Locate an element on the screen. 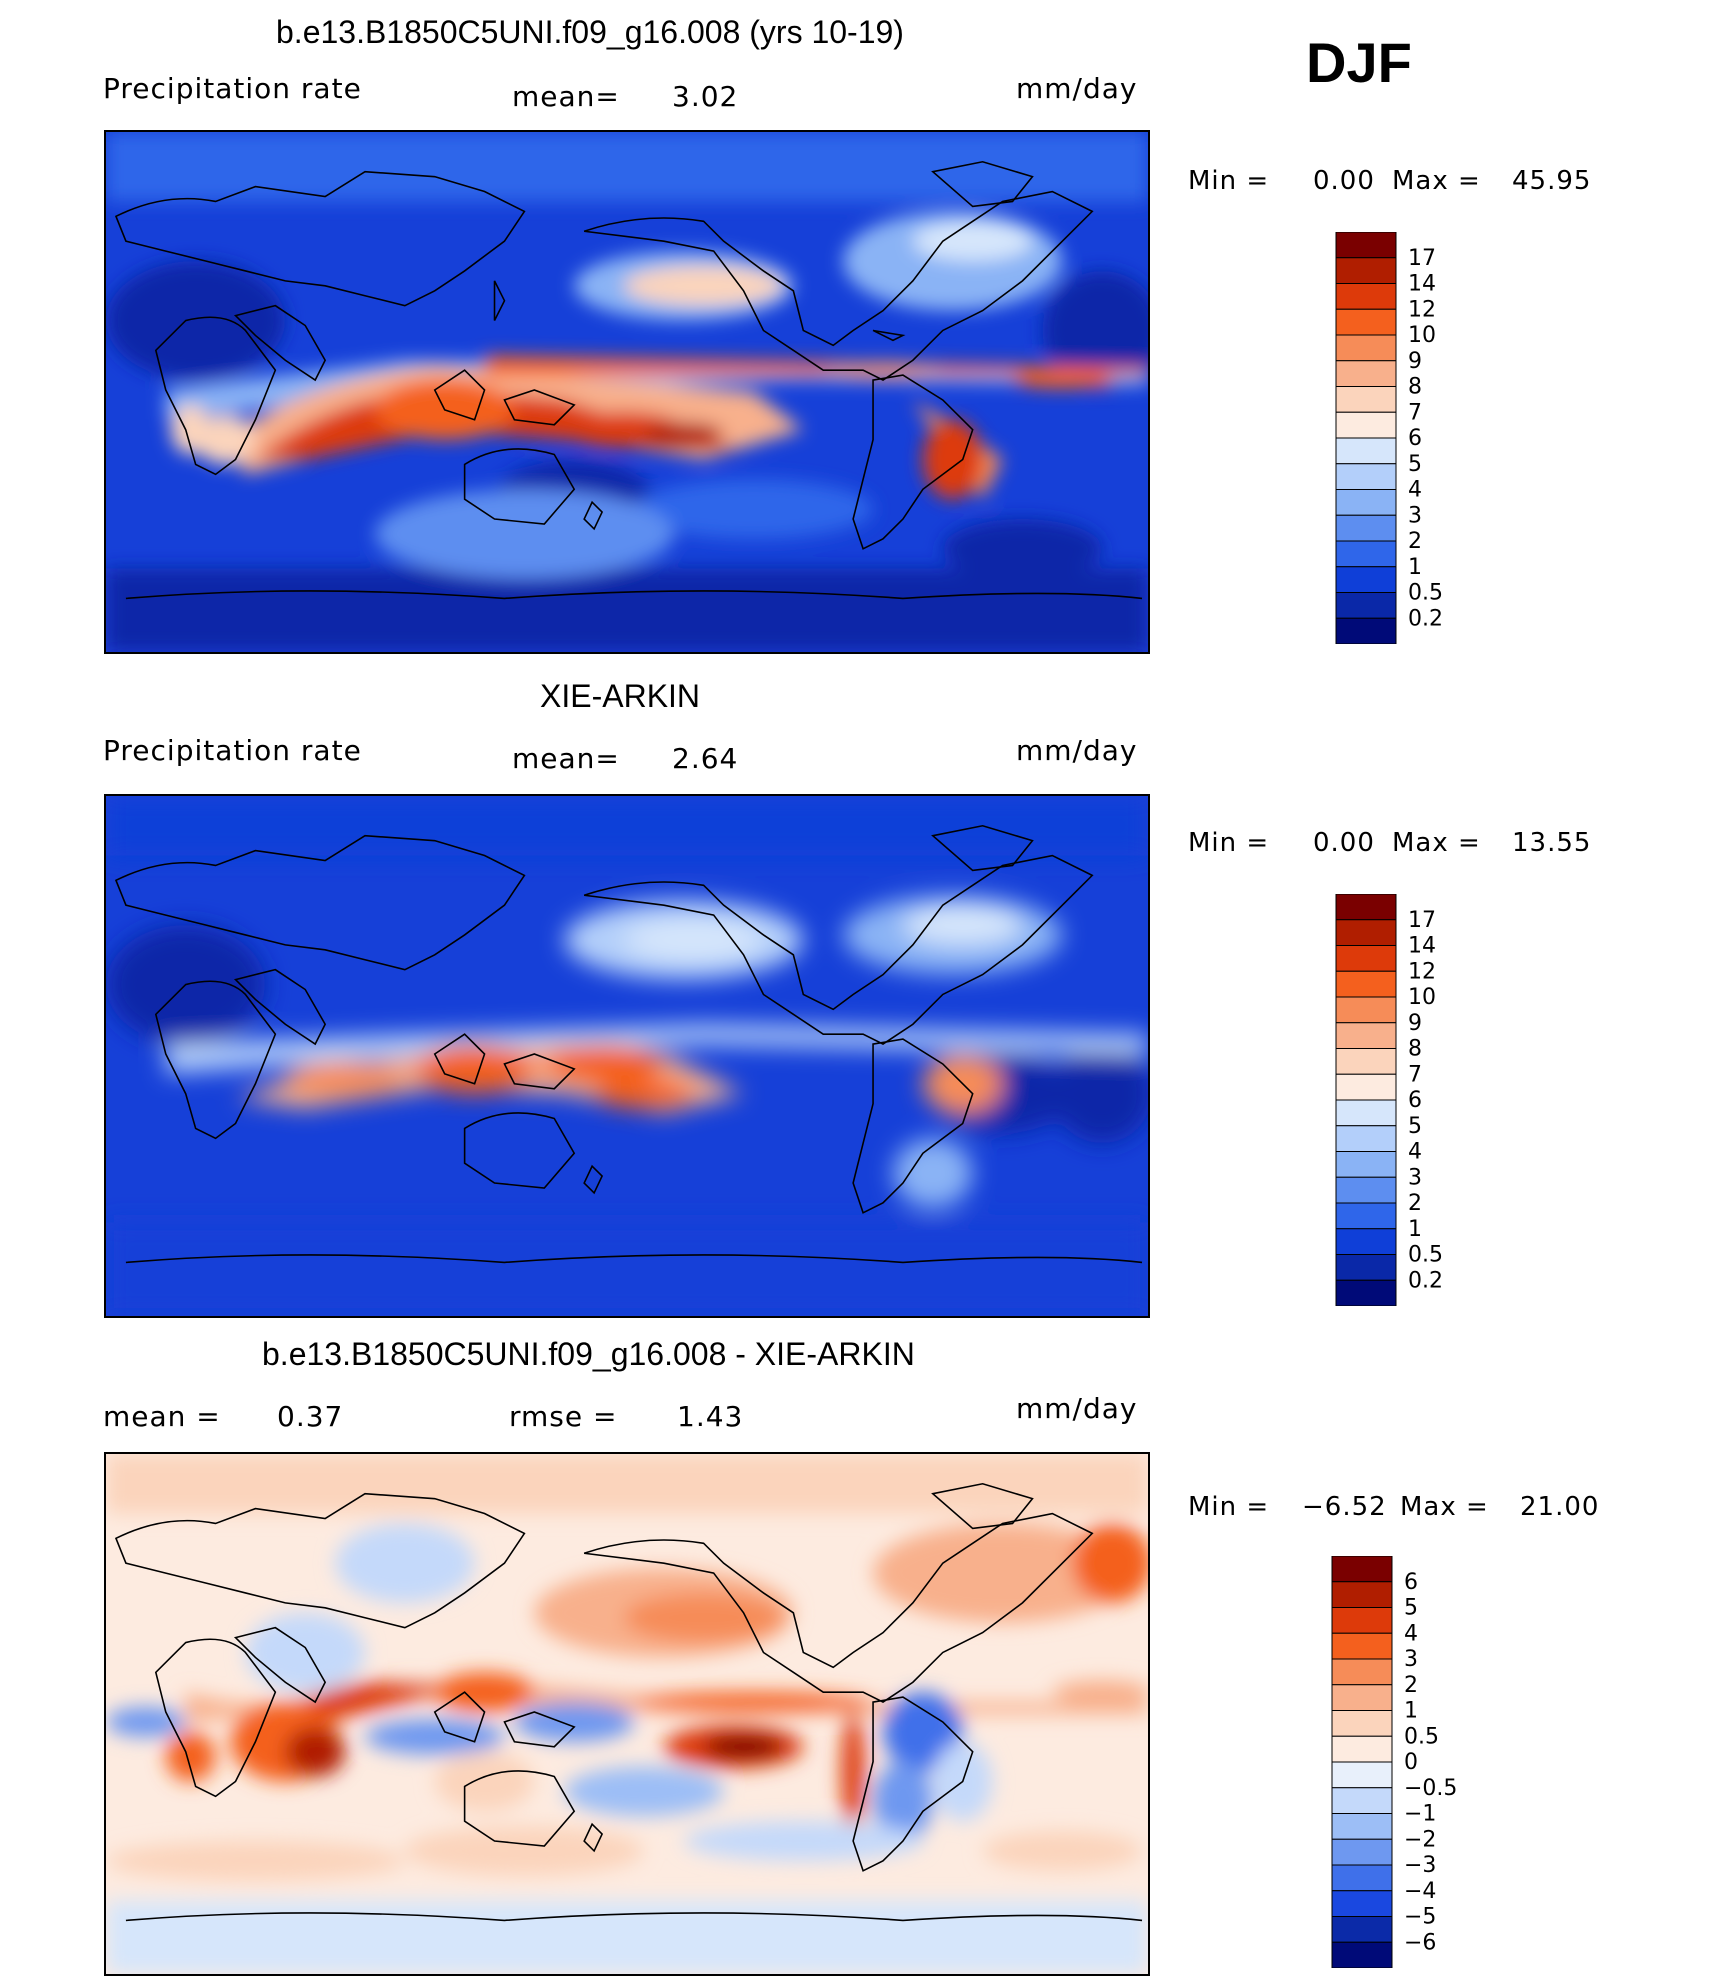 This screenshot has height=1979, width=1710. panel-3-min-value: −6.52 is located at coordinates (1344, 1507).